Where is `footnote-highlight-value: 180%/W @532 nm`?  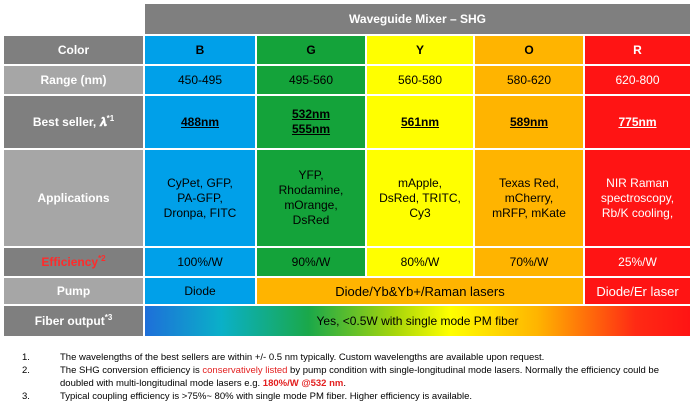 footnote-highlight-value: 180%/W @532 nm is located at coordinates (303, 383).